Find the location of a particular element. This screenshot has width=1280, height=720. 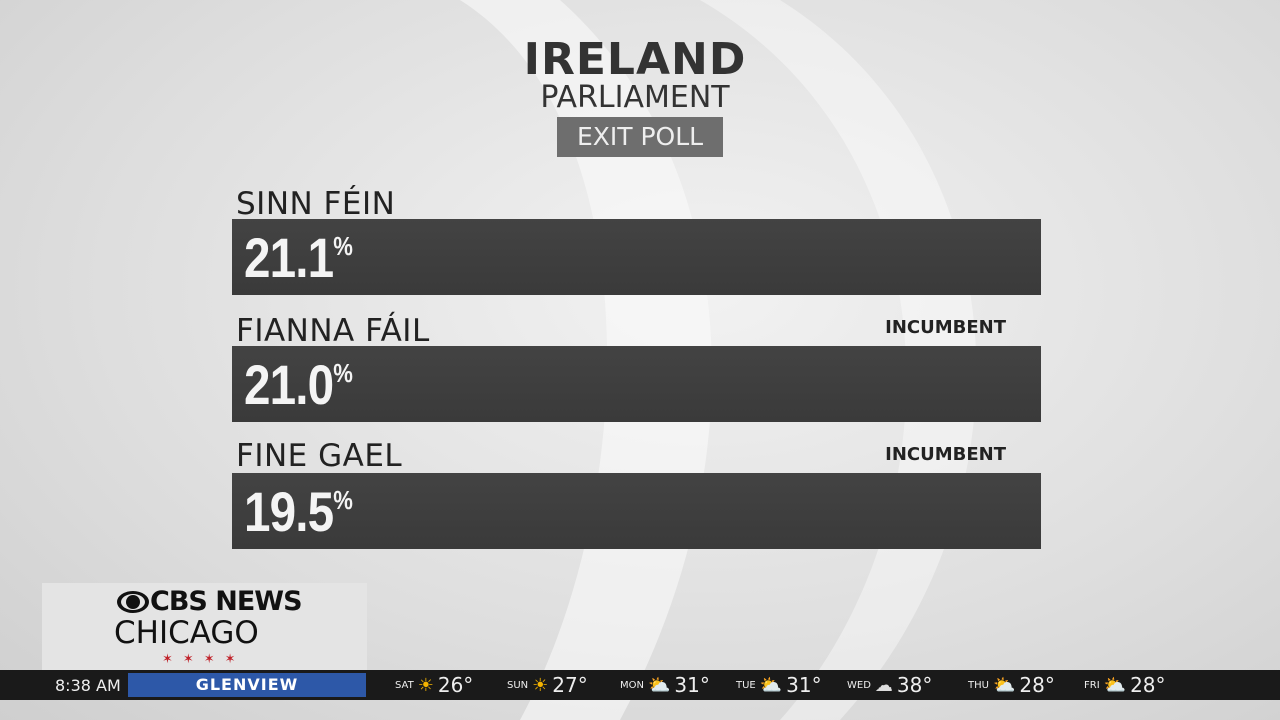

party-name: SINN FÉIN is located at coordinates (316, 204).